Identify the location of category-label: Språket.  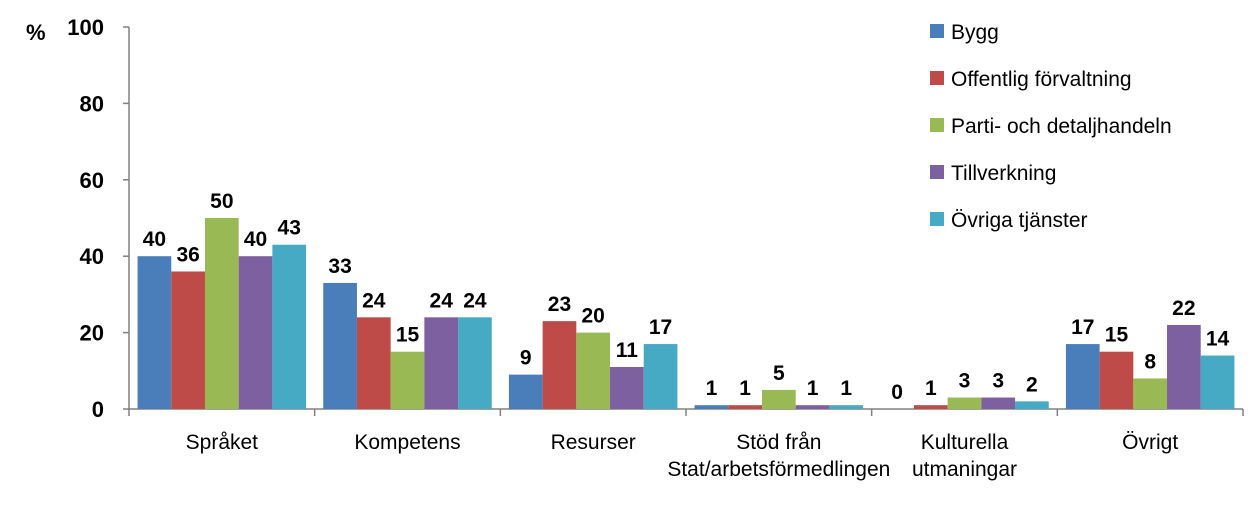
(222, 442).